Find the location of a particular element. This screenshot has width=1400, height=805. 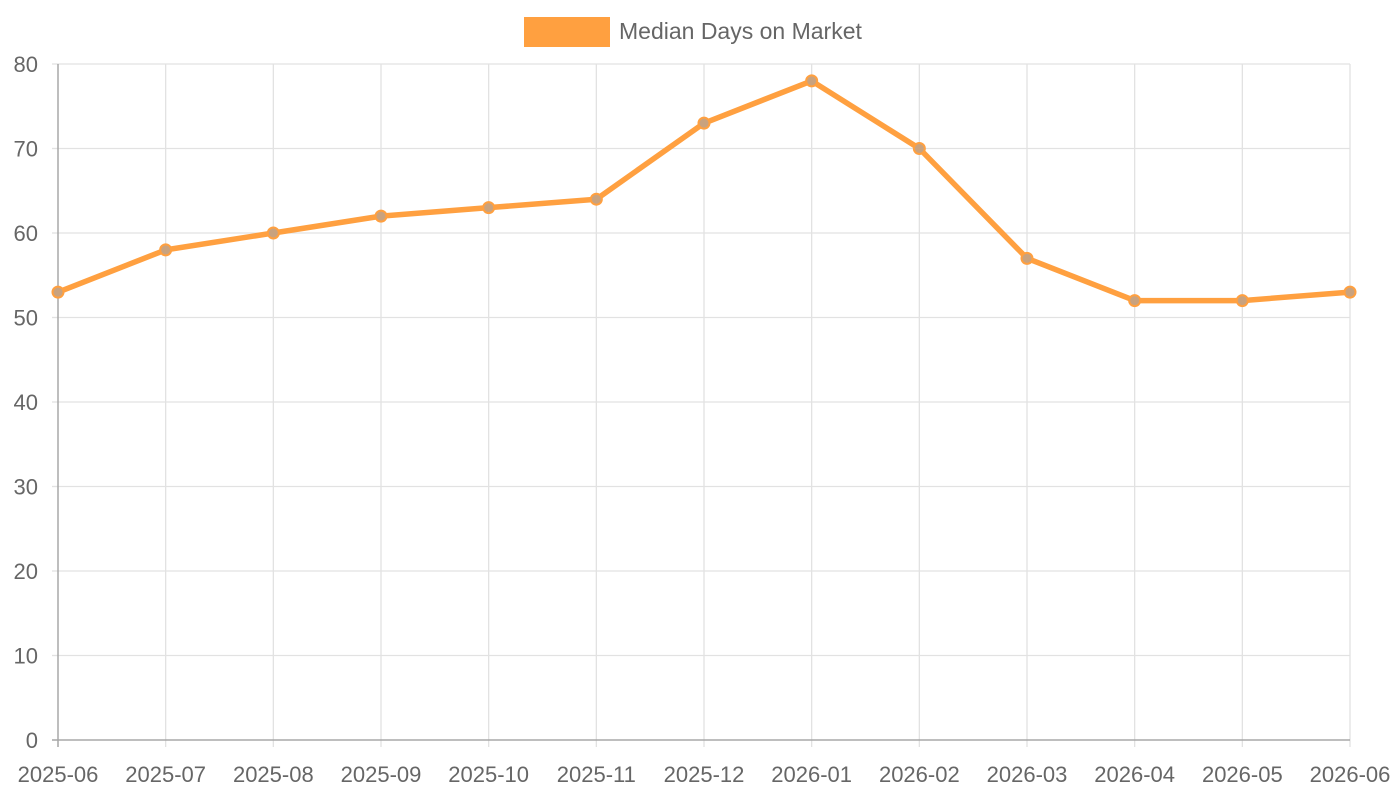

x-tick-label: 2026-06 is located at coordinates (1350, 774).